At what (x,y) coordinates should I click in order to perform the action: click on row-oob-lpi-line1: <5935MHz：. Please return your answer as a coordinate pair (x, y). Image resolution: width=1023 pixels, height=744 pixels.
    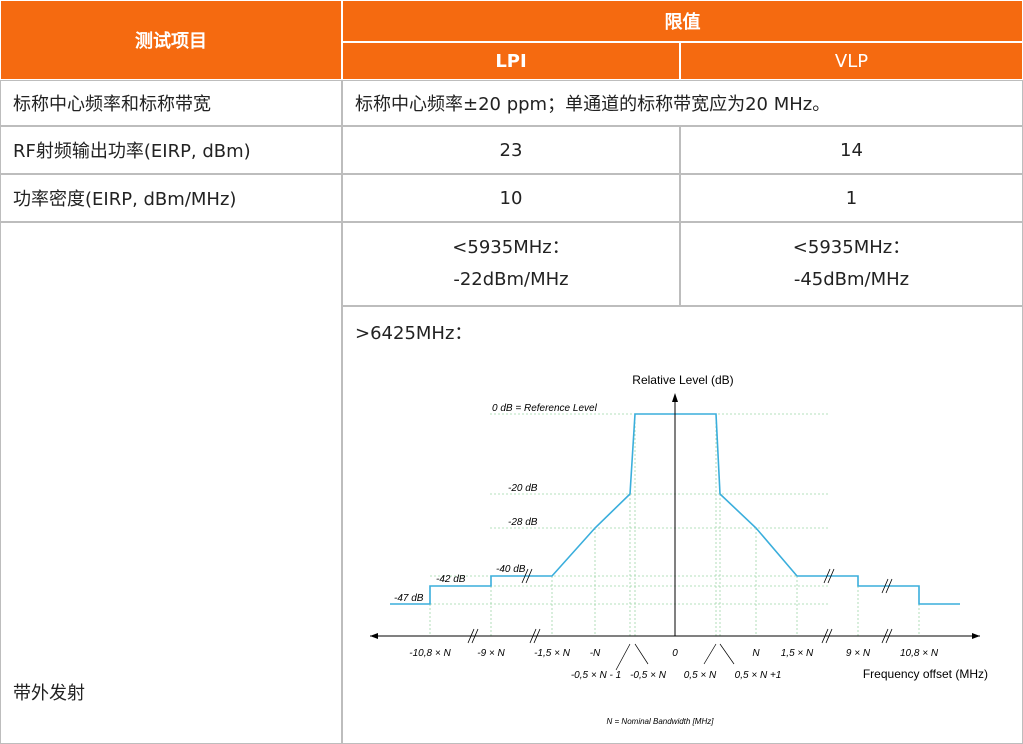
    Looking at the image, I should click on (511, 247).